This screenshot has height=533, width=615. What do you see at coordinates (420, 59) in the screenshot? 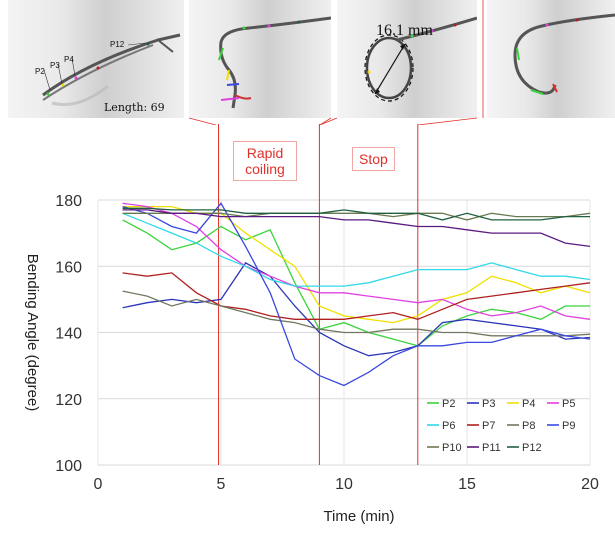
I see `actuator-coil` at bounding box center [420, 59].